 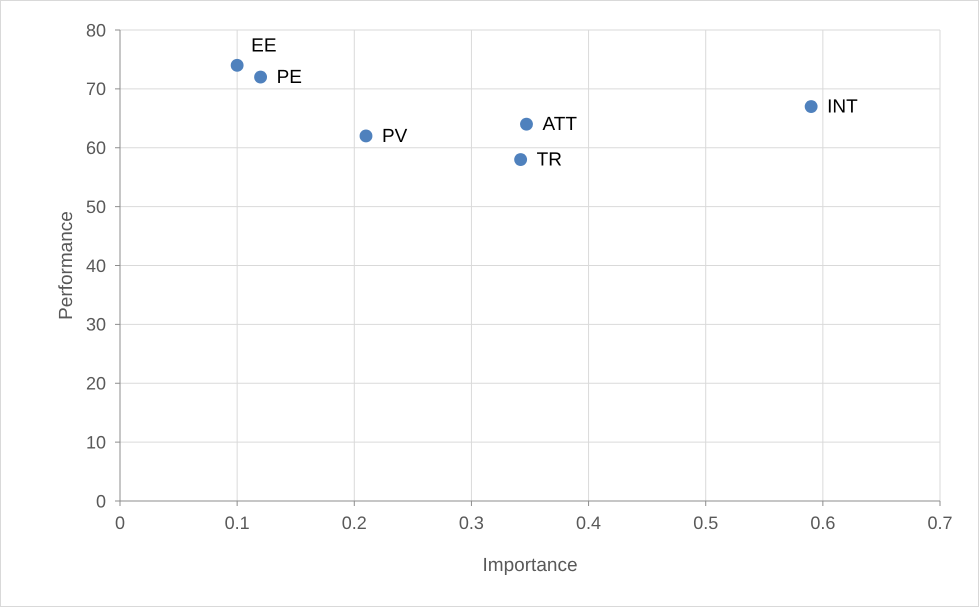 I want to click on x-tick-label: 0.2, so click(x=354, y=523).